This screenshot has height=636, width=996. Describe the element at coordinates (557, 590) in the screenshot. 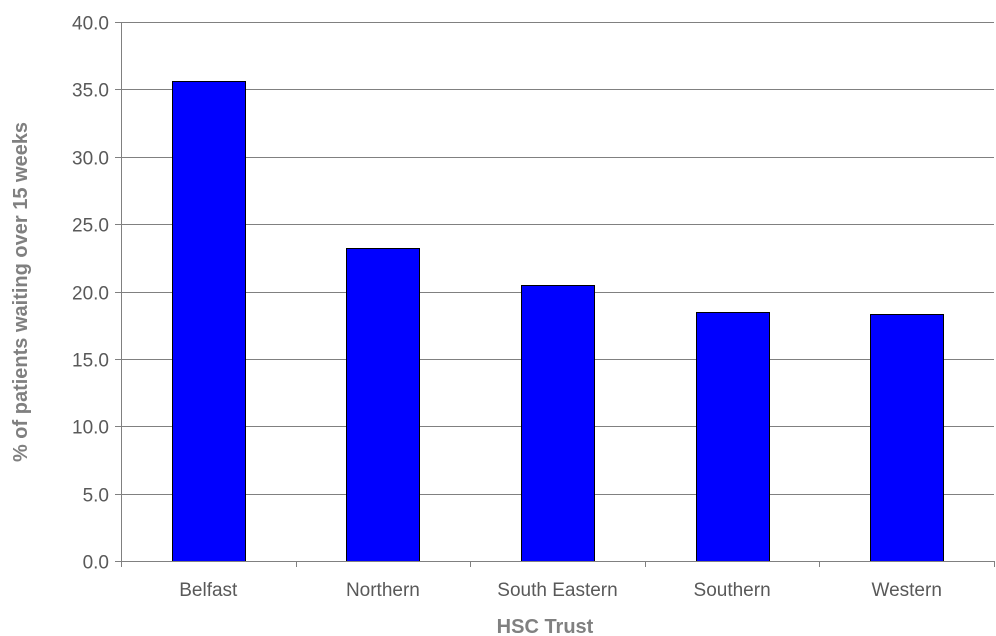

I see `x-tick-label: South Eastern` at that location.